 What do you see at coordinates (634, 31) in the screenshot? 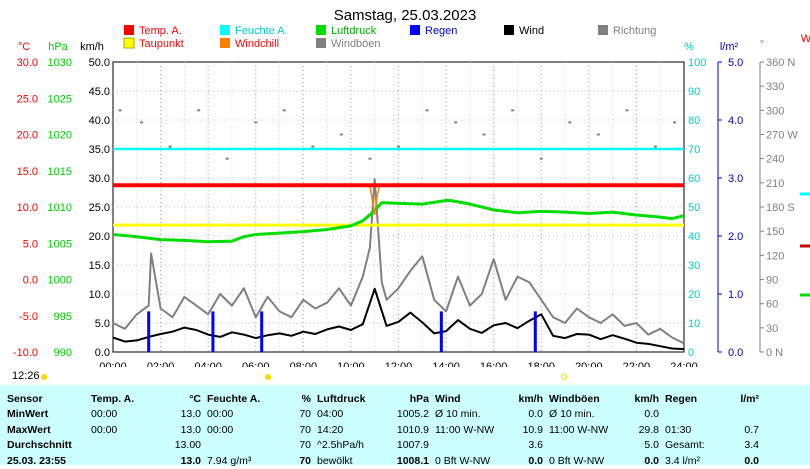
I see `legend-label: Richtung` at bounding box center [634, 31].